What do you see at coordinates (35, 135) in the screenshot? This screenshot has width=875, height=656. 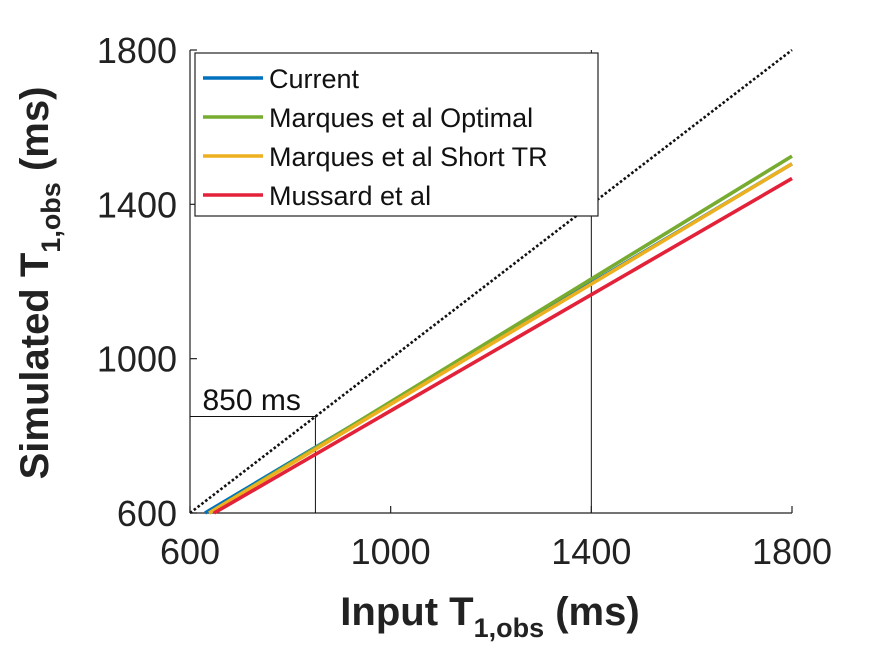 I see `y-axis-title-unit: (ms)` at bounding box center [35, 135].